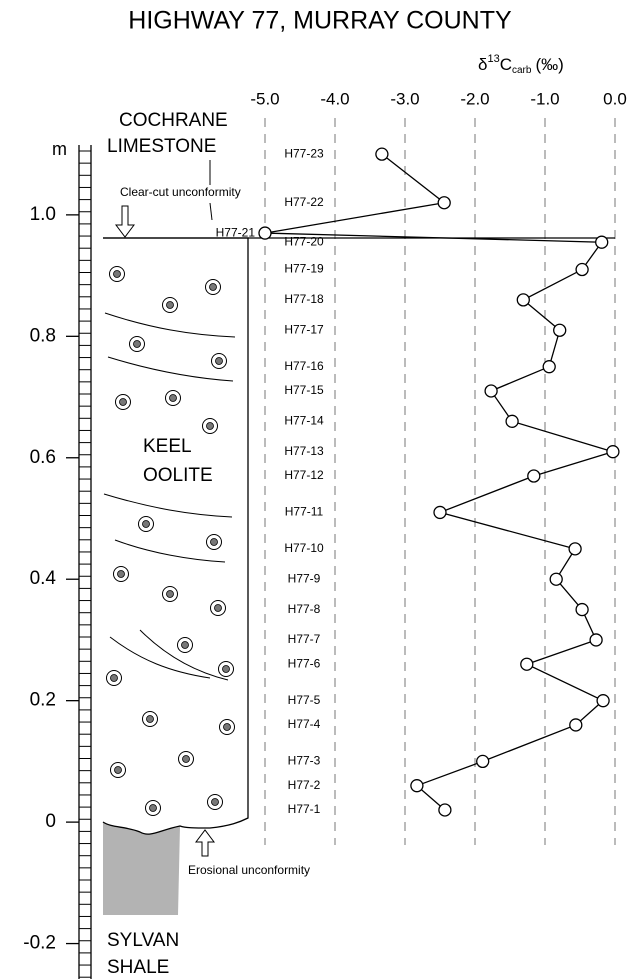 This screenshot has height=979, width=627. I want to click on x-tick-label: -5.0, so click(264, 98).